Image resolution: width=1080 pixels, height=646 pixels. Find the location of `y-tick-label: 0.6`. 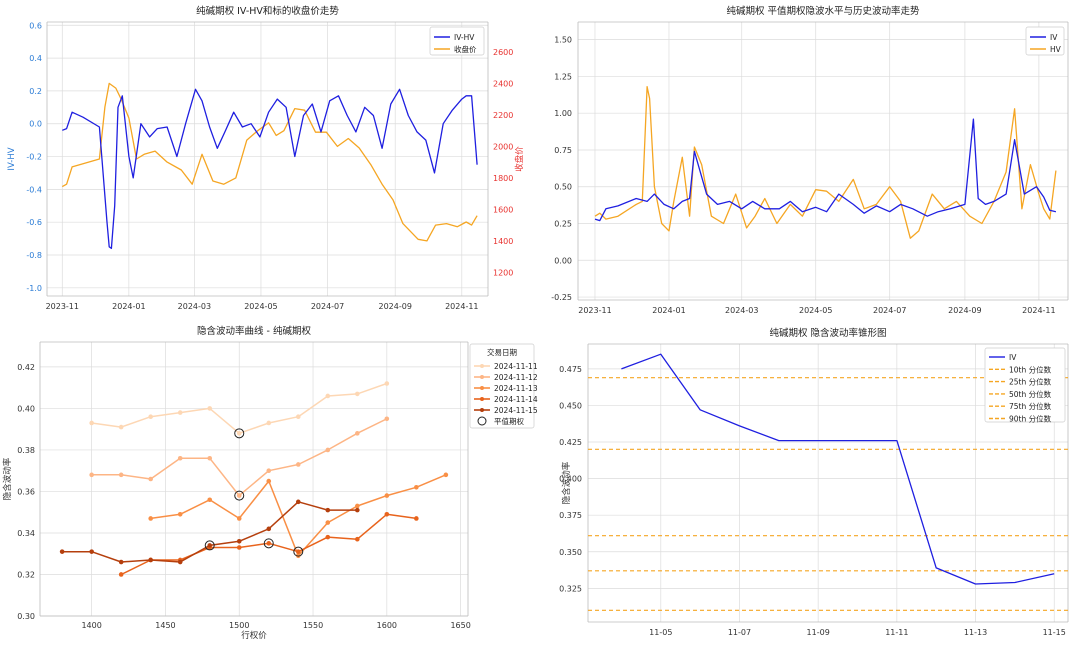

y-tick-label: 0.6 is located at coordinates (35, 25).